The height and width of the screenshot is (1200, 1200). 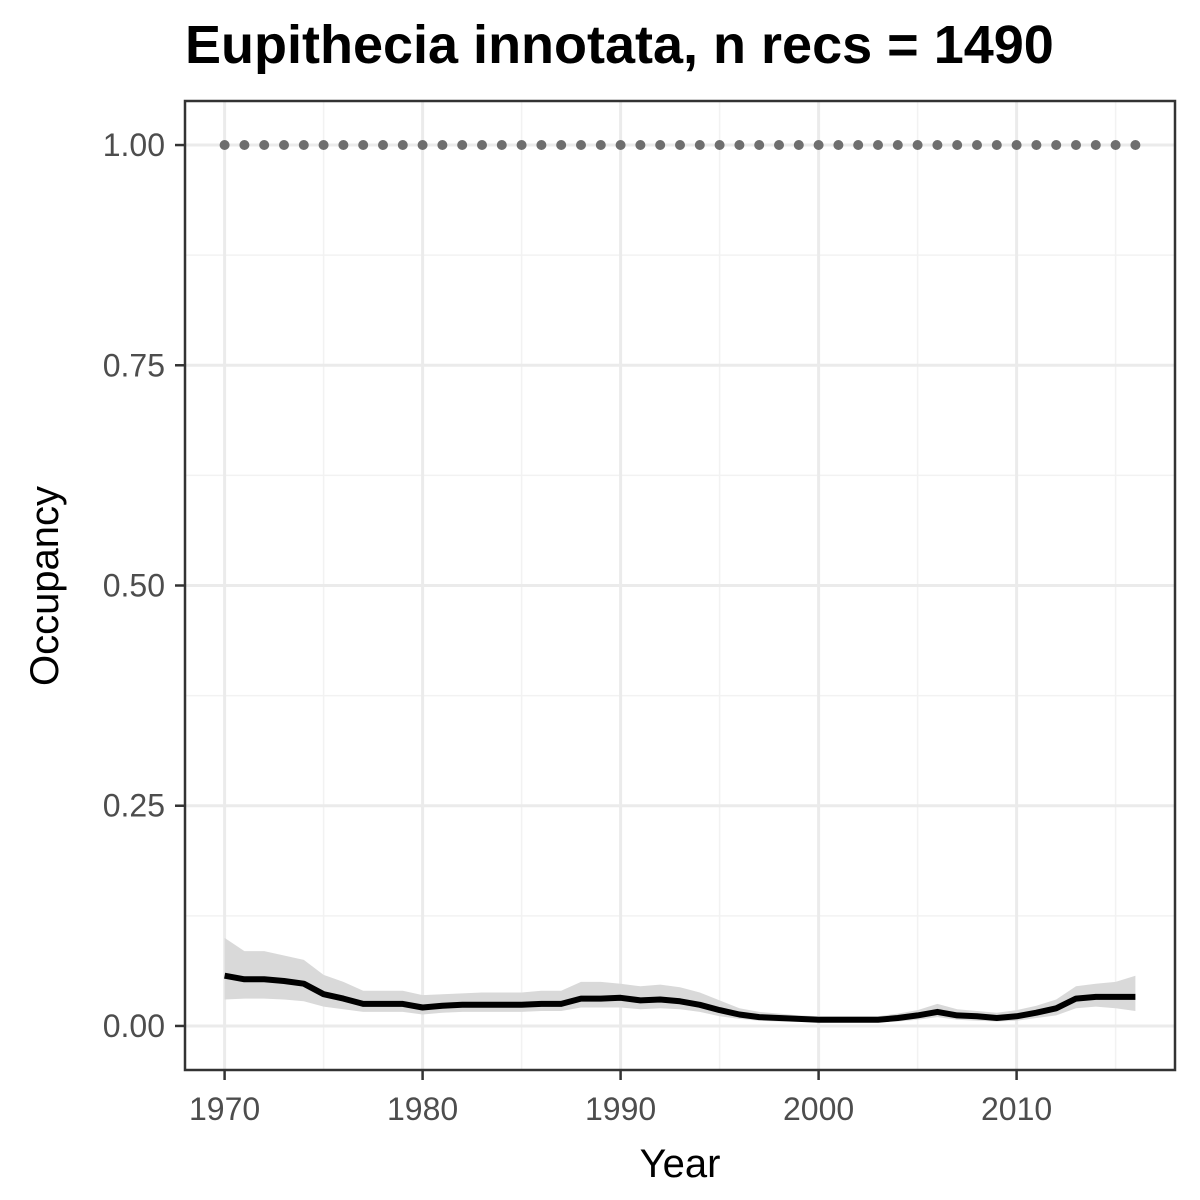 I want to click on y-tick-label: 1.00, so click(x=134, y=145).